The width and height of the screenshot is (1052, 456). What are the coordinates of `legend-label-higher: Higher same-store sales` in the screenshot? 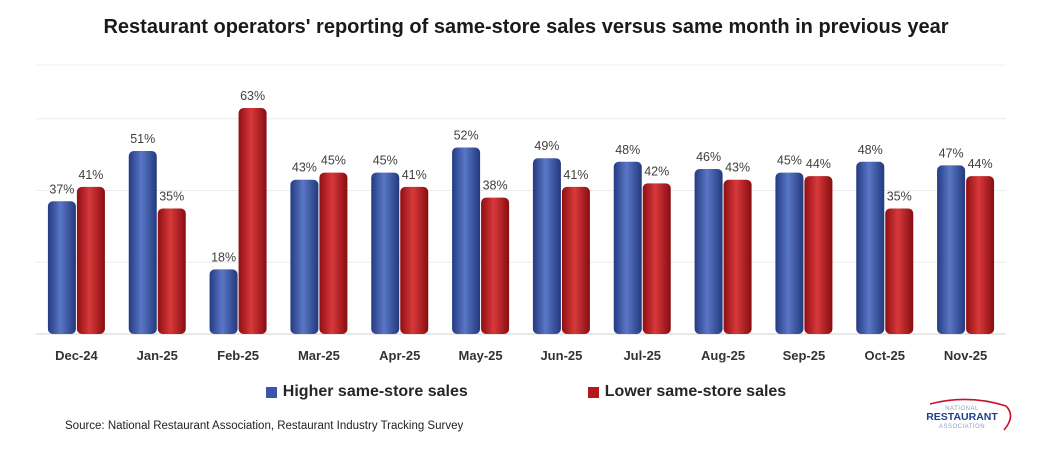 It's located at (375, 391).